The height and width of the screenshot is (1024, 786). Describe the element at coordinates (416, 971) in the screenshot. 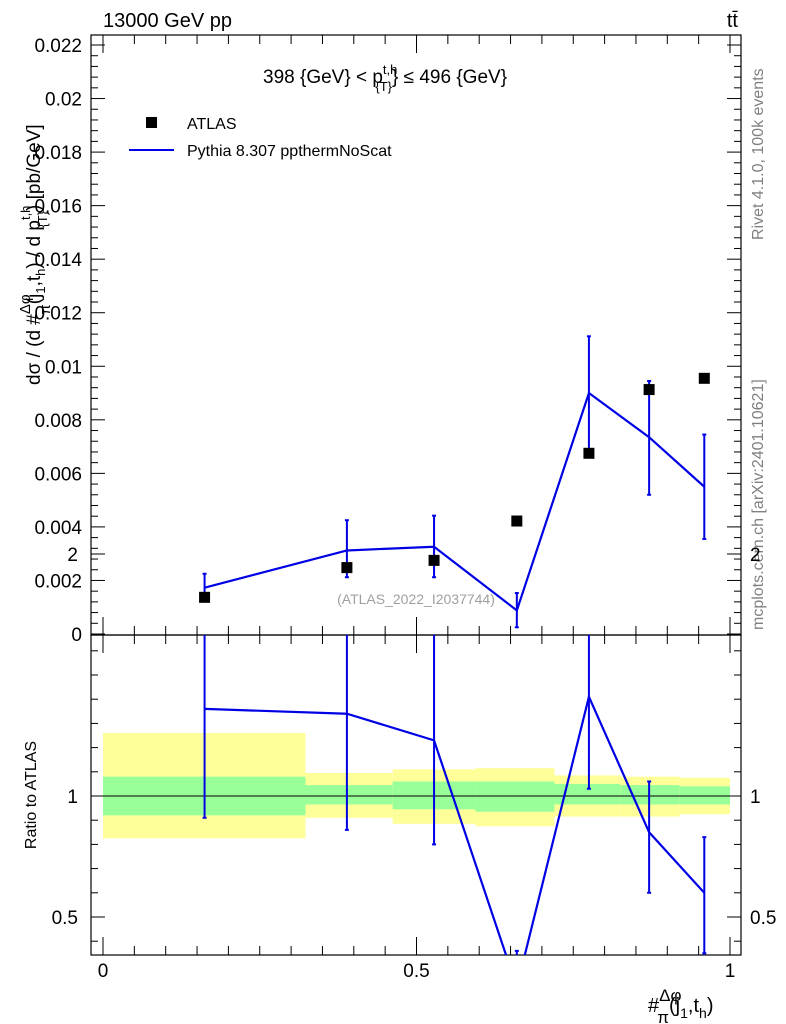

I see `ratio-x-tick-label: 0.5` at that location.